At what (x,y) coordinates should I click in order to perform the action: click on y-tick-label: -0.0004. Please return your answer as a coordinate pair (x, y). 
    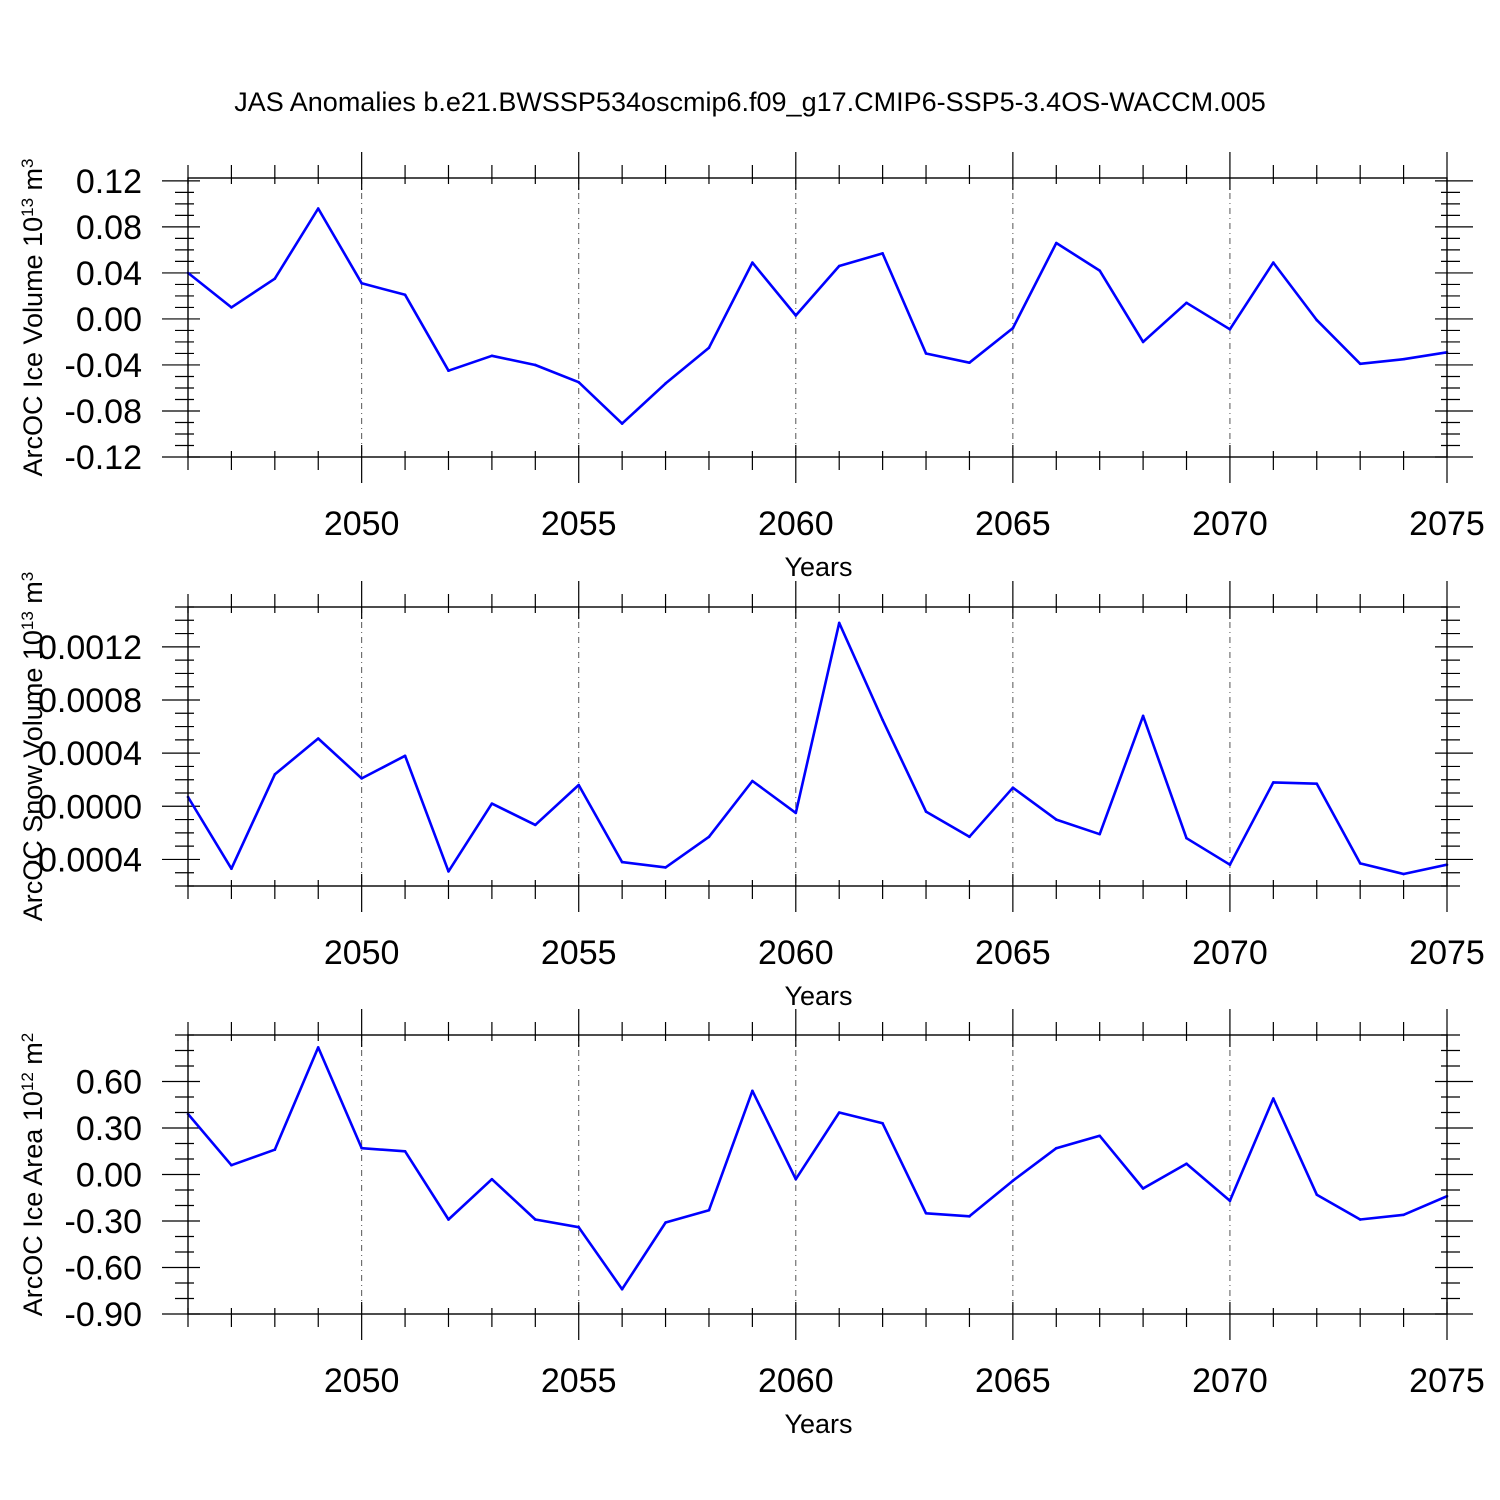
    Looking at the image, I should click on (84, 860).